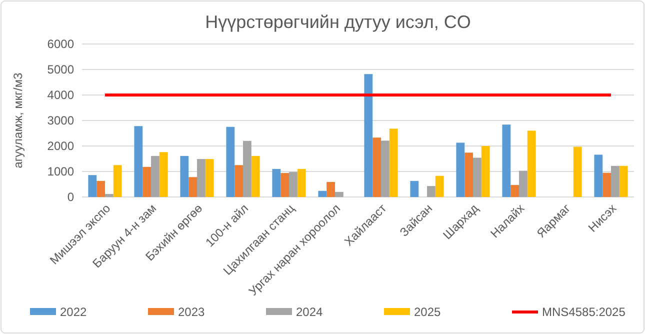 This screenshot has width=645, height=334. I want to click on chart-title: Нүүрстөрөгчийн дутуу исэл, CO, so click(338, 22).